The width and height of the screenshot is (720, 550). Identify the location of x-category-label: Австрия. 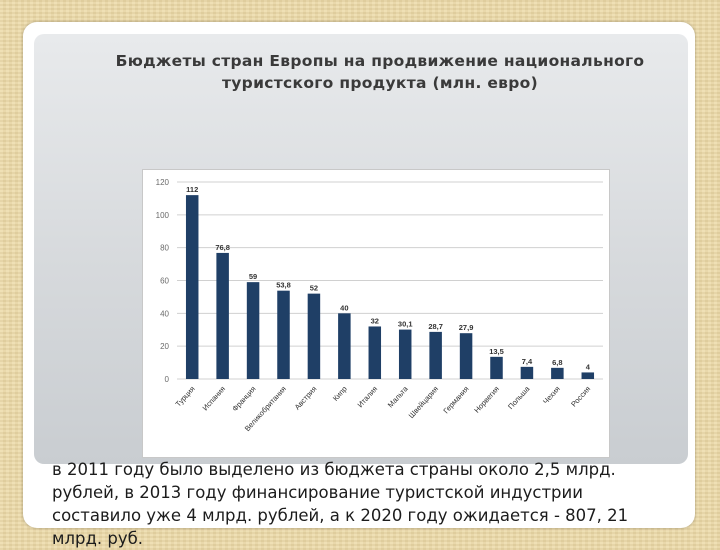
(306, 397).